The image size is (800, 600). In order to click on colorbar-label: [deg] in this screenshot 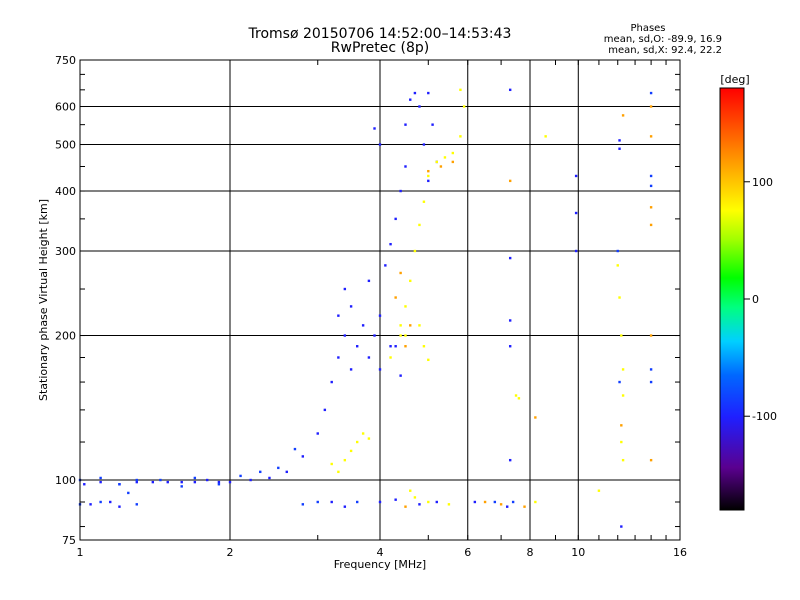, I will do `click(734, 79)`.